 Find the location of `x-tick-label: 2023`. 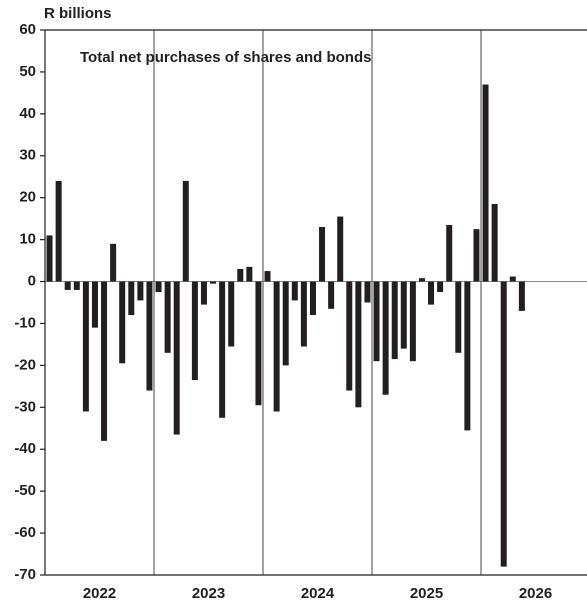

x-tick-label: 2023 is located at coordinates (208, 593).